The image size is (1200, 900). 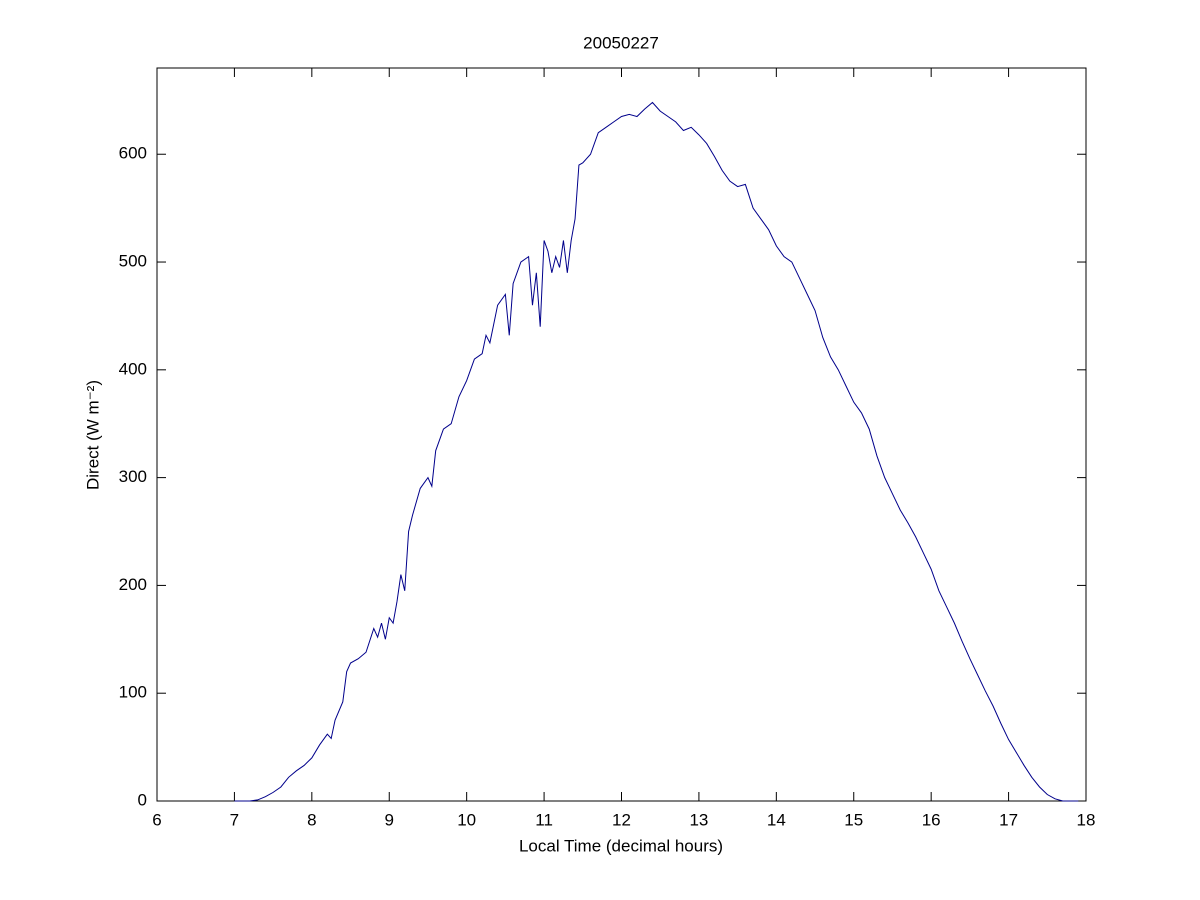 What do you see at coordinates (133, 261) in the screenshot?
I see `y-tick-label: 500` at bounding box center [133, 261].